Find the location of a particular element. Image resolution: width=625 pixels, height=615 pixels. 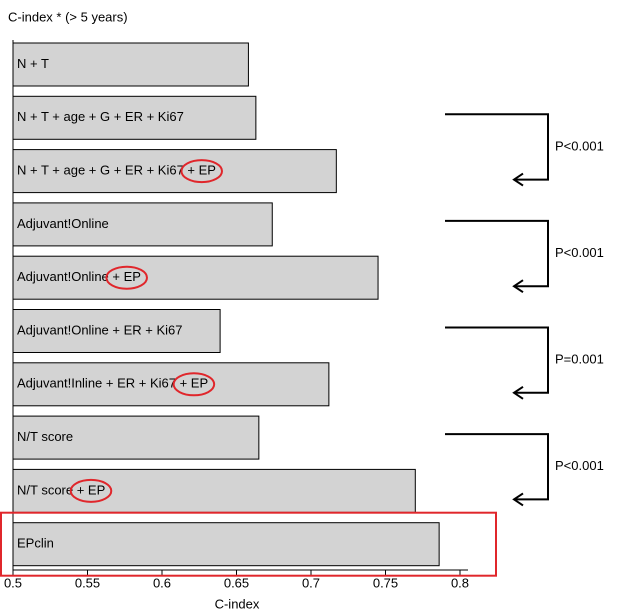

bar-label: N + T + age + G + ER + Ki67 is located at coordinates (100, 116).